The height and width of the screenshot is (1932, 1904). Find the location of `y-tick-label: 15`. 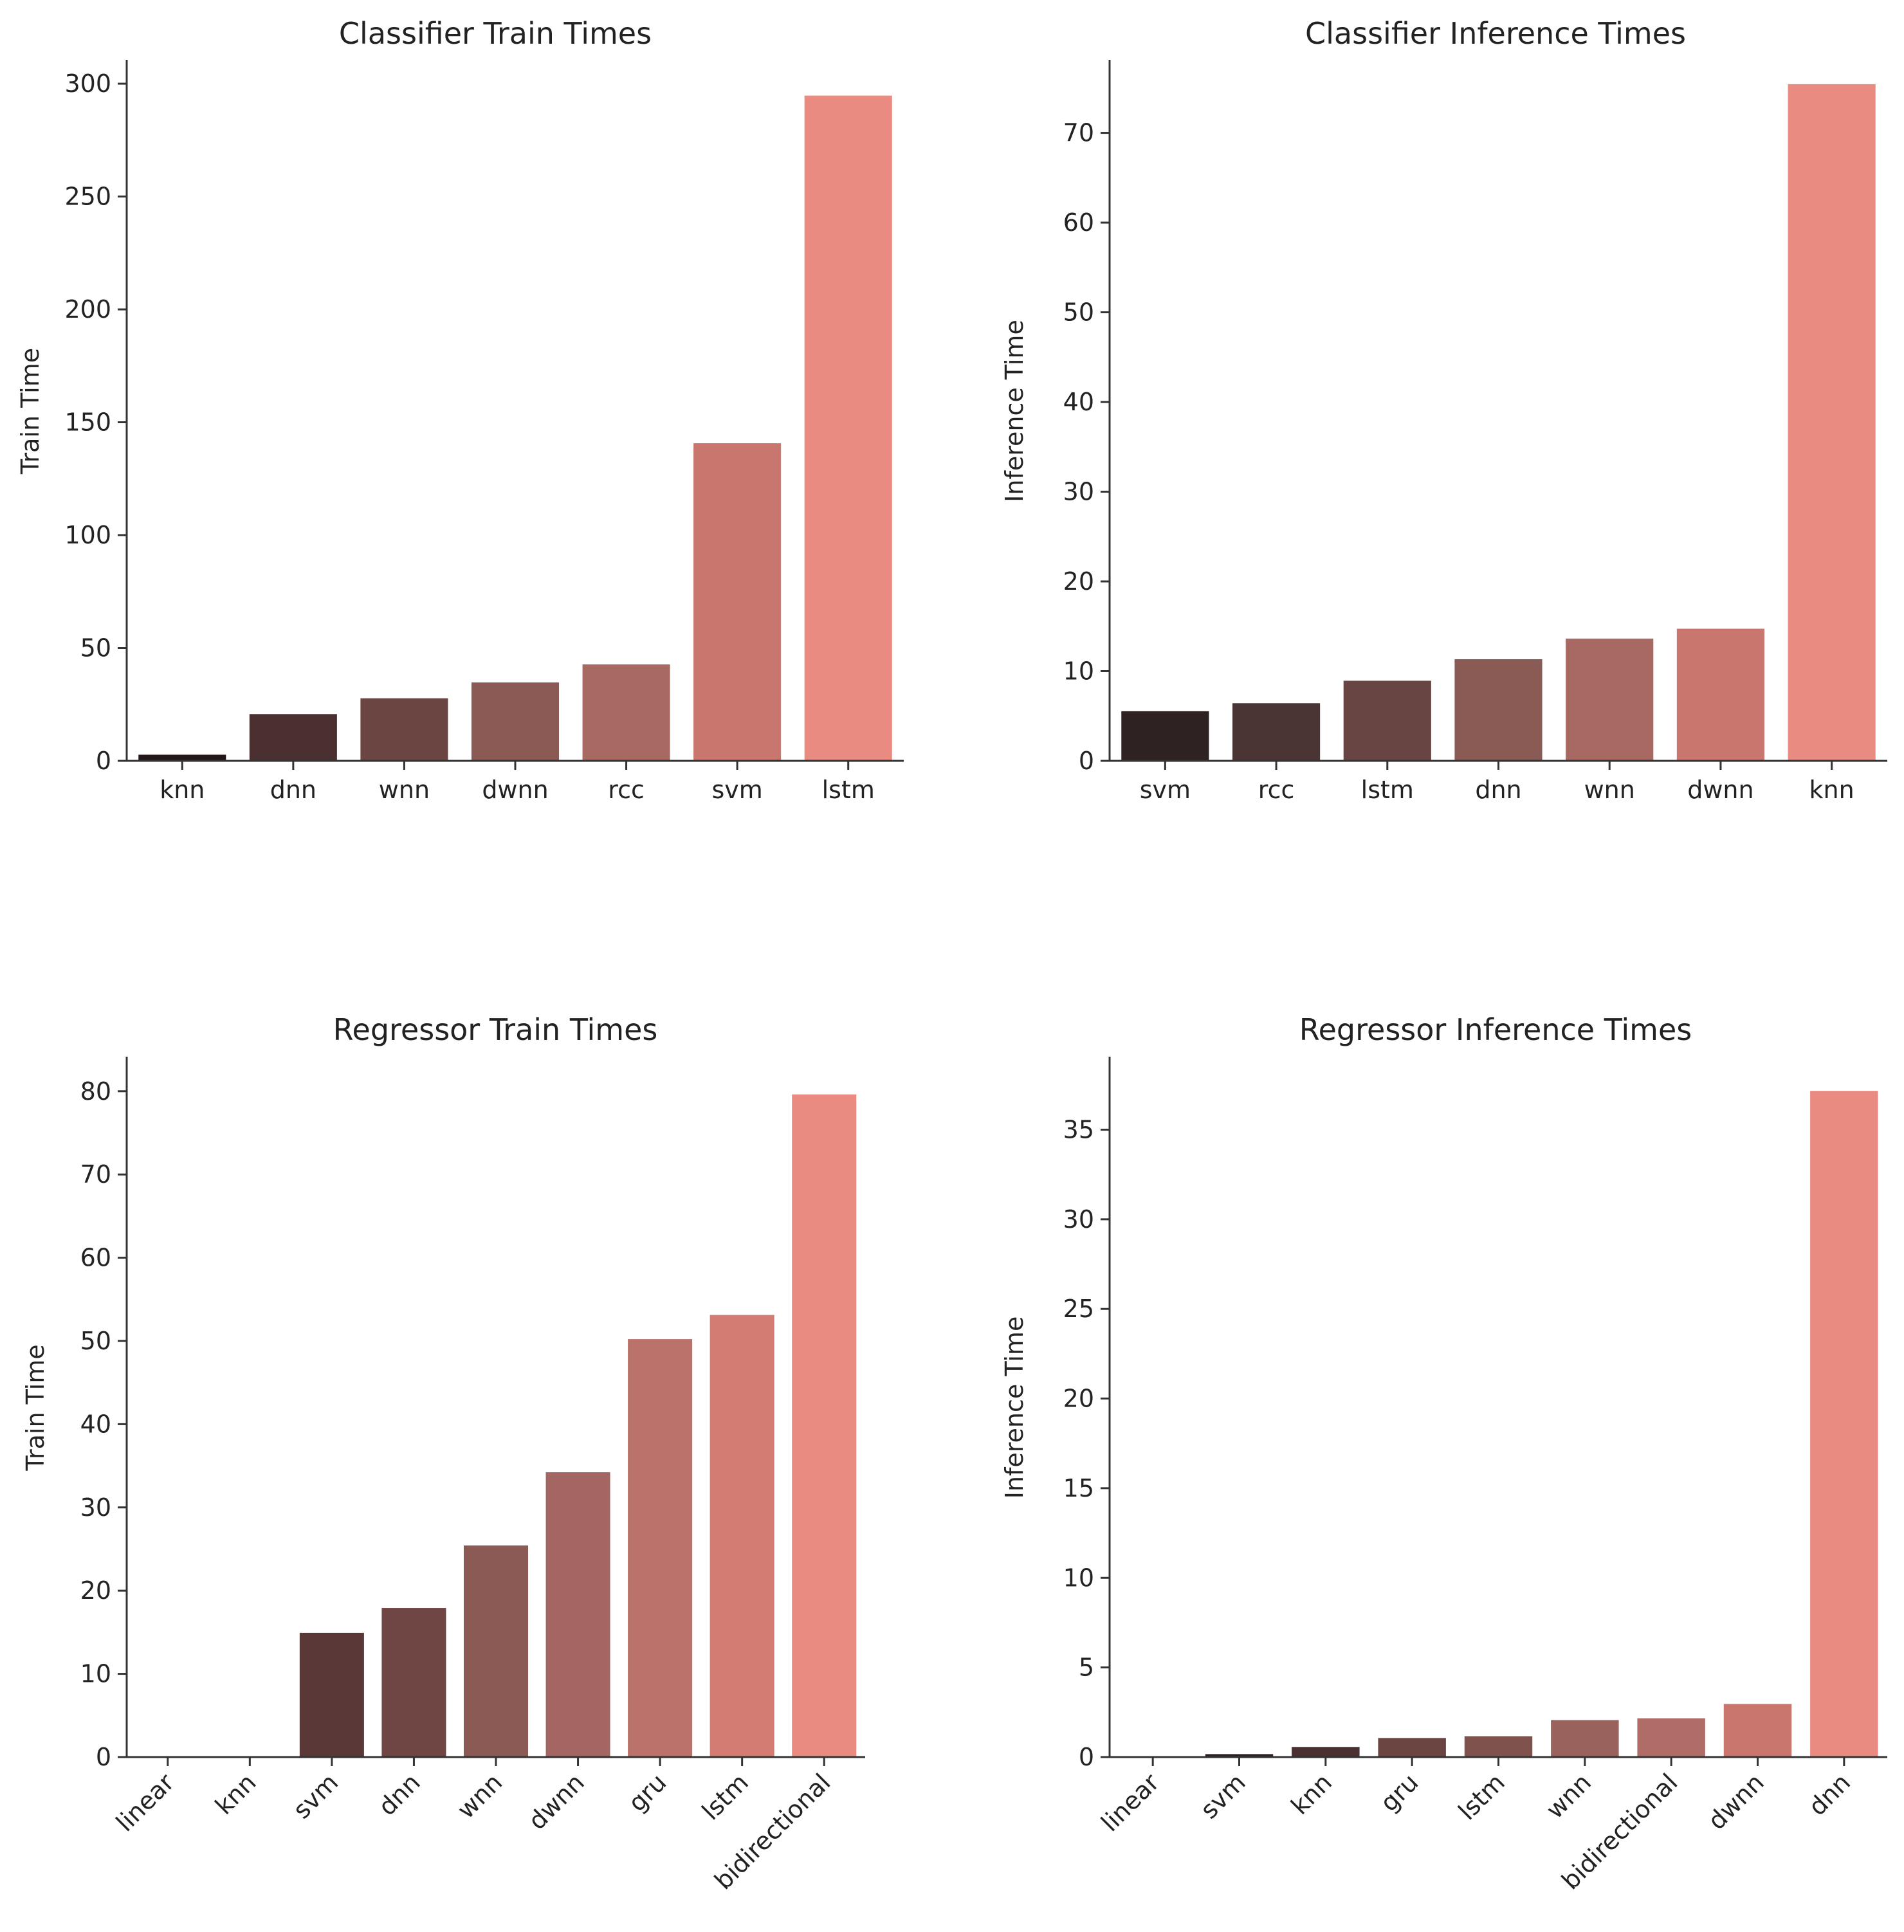

y-tick-label: 15 is located at coordinates (1078, 1488).